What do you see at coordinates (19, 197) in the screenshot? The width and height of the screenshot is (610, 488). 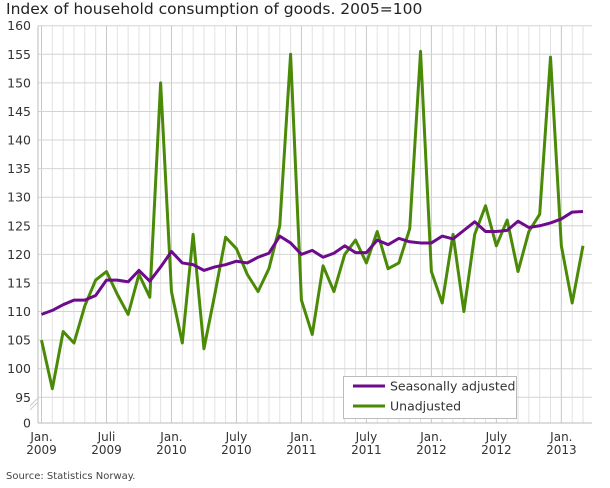 I see `y-tick-label: 130` at bounding box center [19, 197].